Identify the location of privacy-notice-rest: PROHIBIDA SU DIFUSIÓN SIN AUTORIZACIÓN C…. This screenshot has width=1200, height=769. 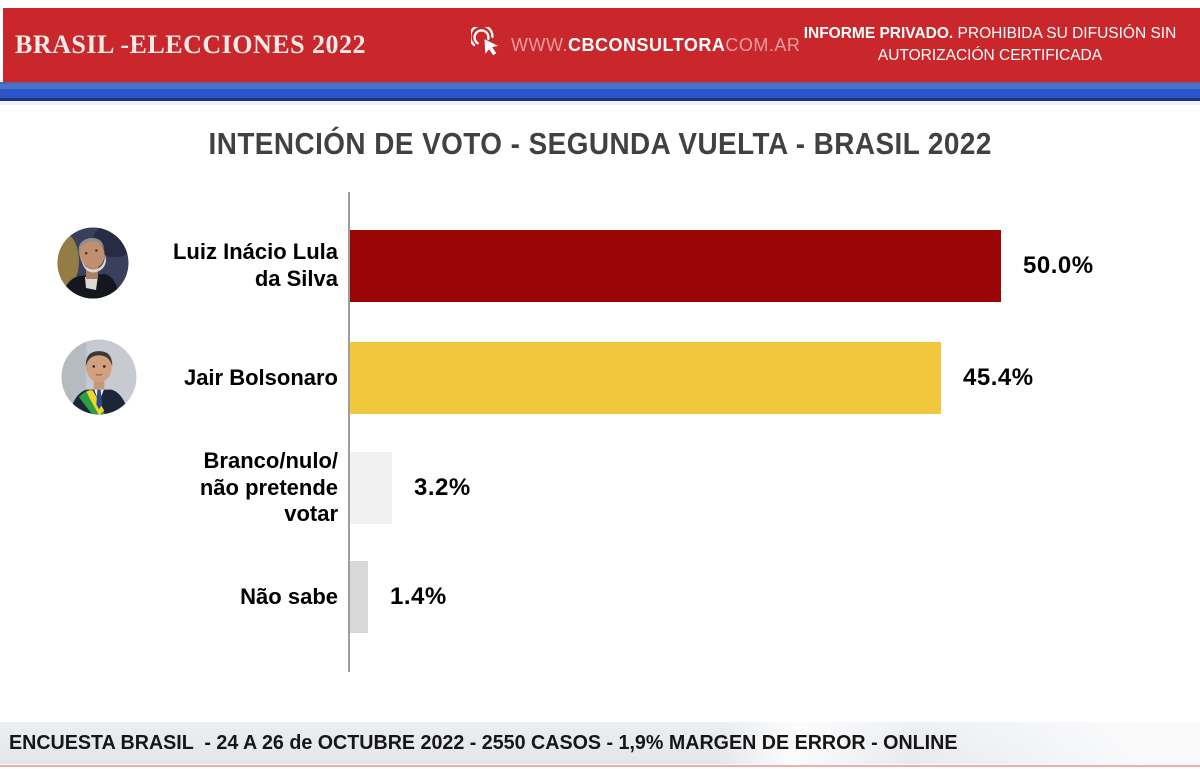
(1027, 44).